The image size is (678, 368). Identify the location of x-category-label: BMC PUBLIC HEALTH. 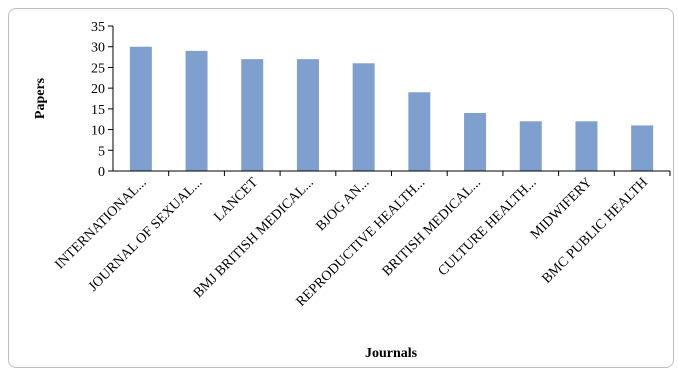
(595, 230).